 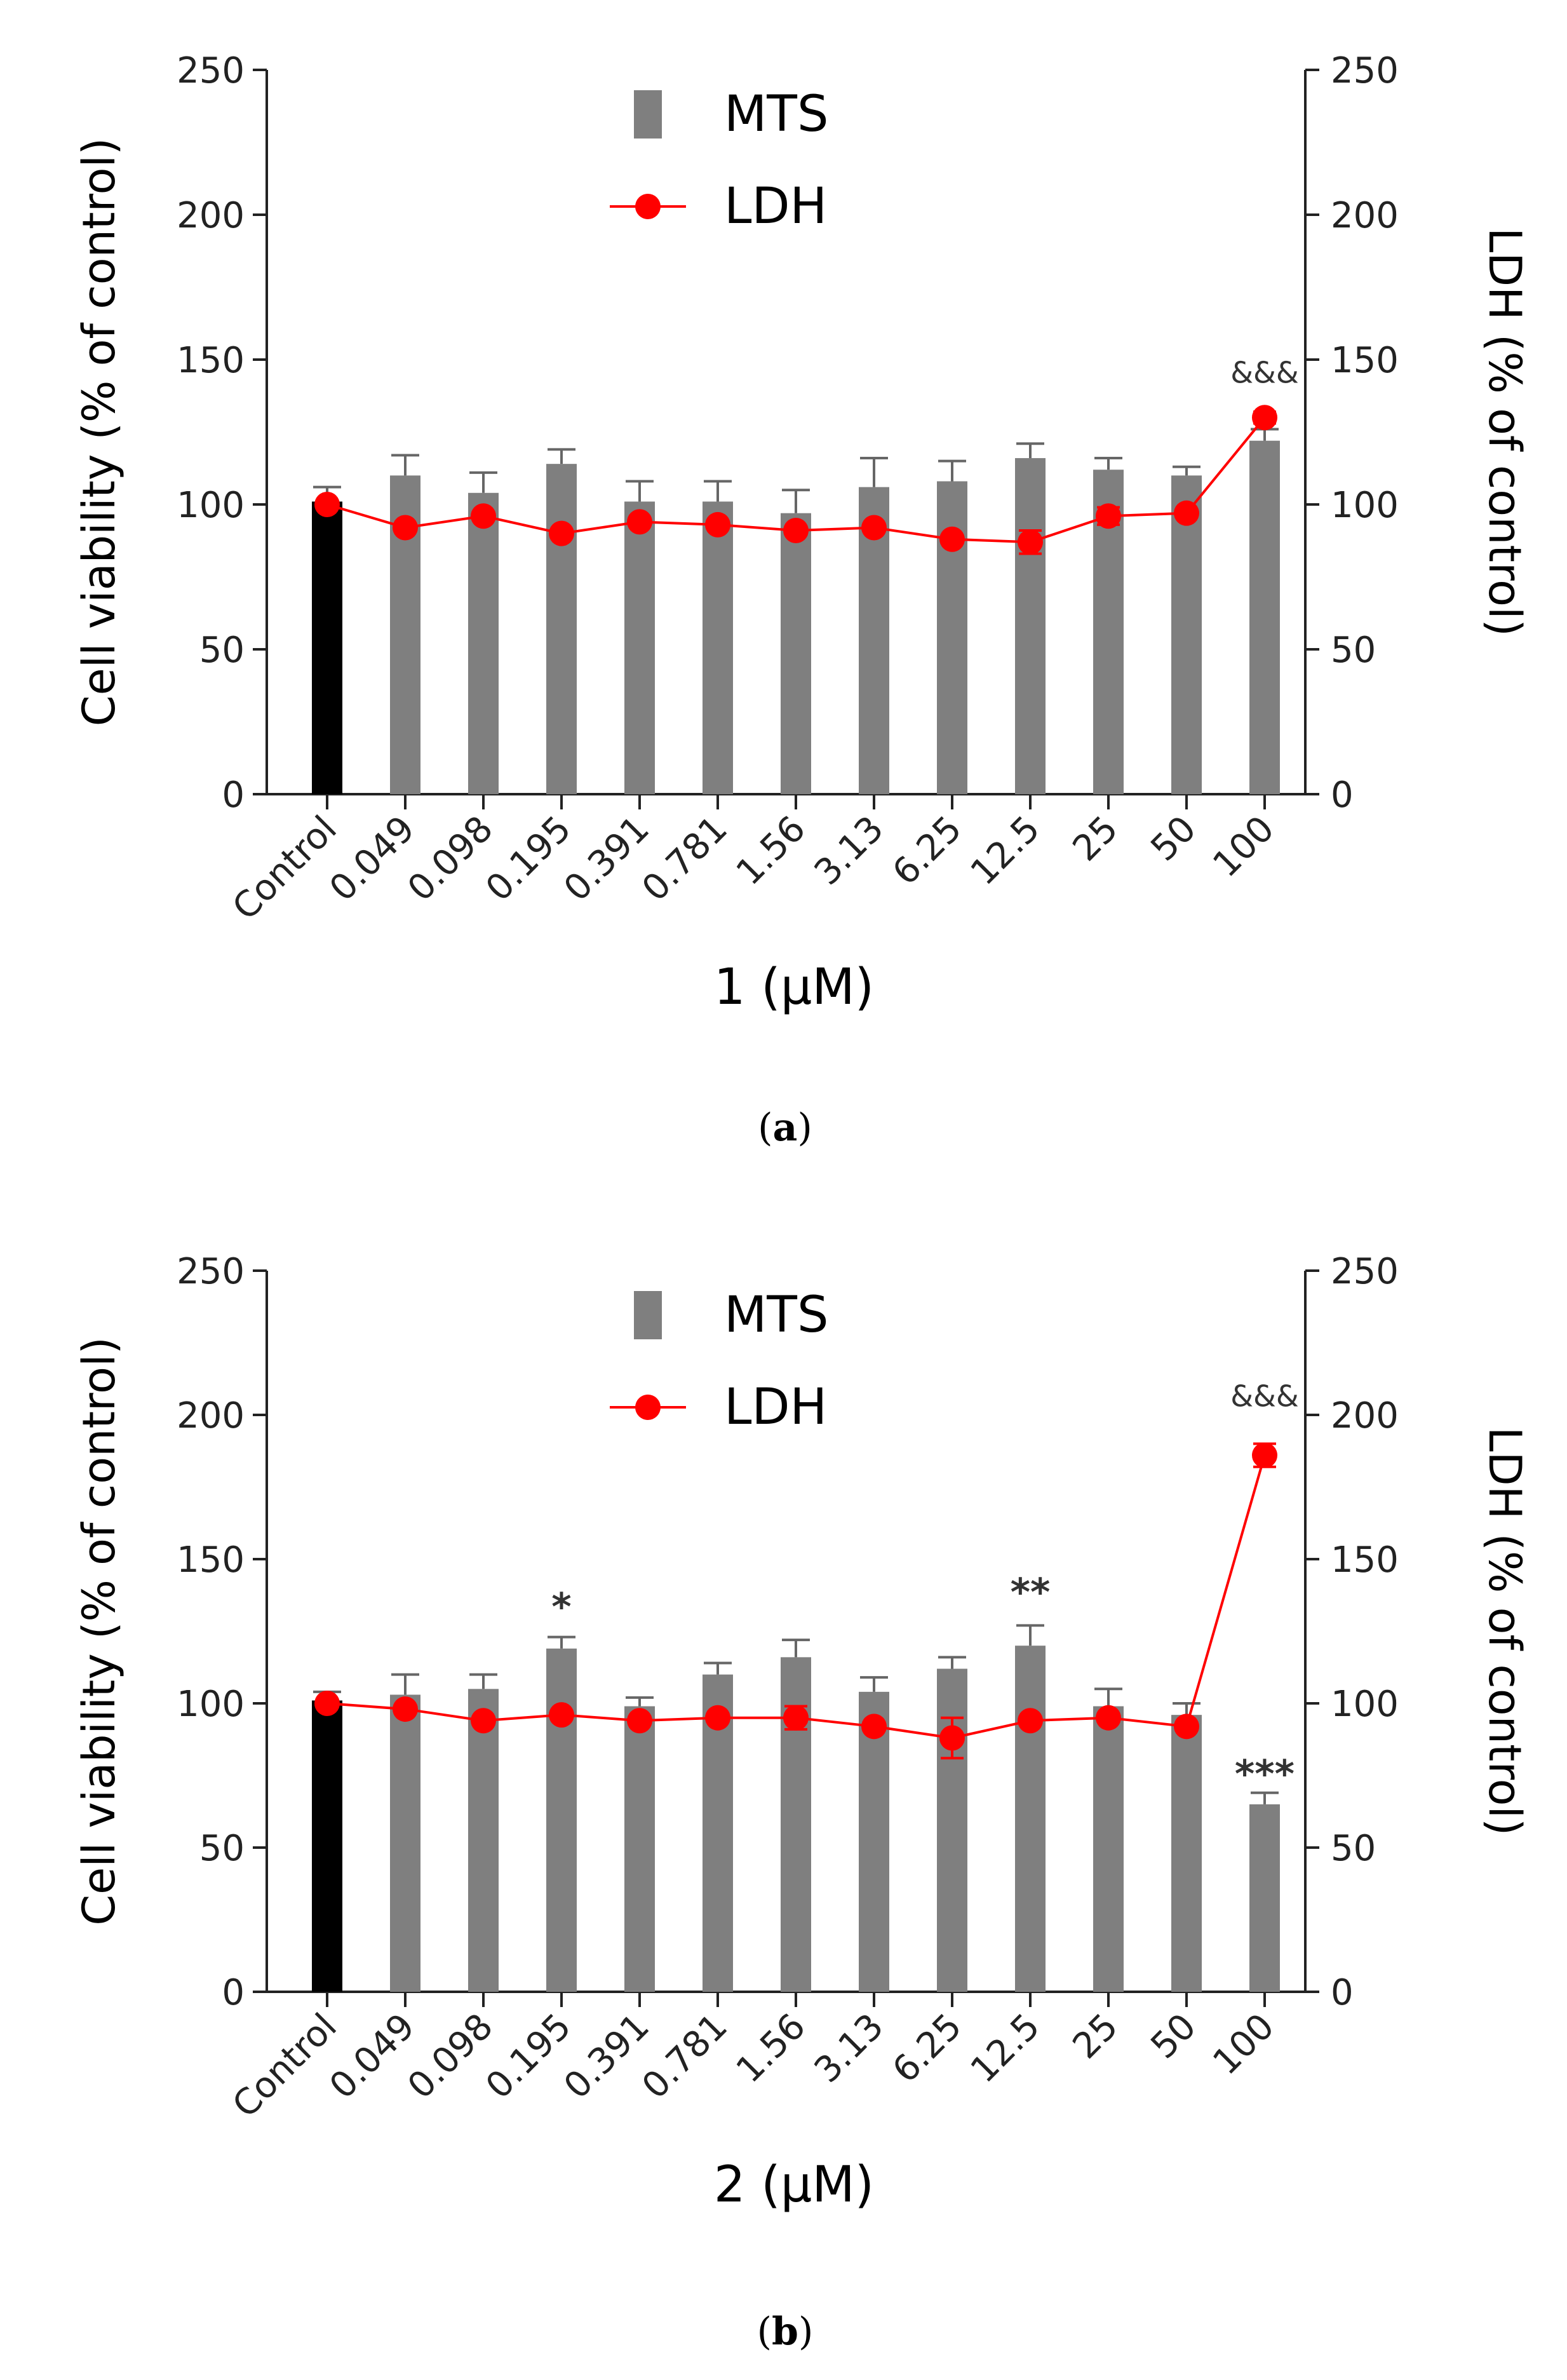 What do you see at coordinates (1342, 795) in the screenshot?
I see `y-tick-label-right: 0` at bounding box center [1342, 795].